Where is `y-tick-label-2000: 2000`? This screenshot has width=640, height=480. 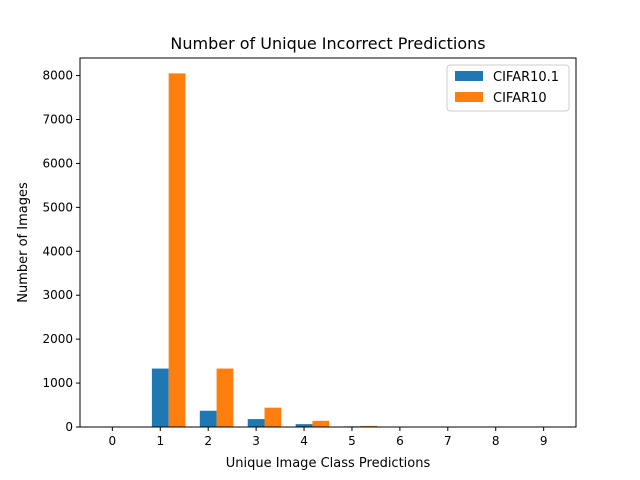
y-tick-label-2000: 2000 is located at coordinates (57, 339).